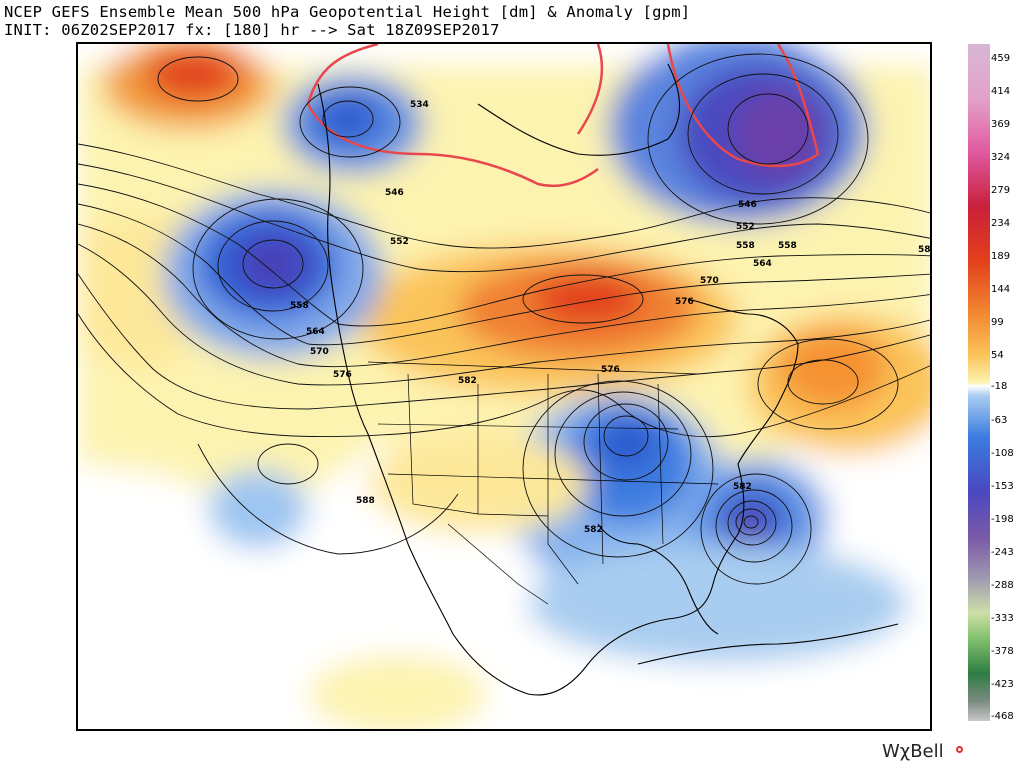 The image size is (1024, 768). Describe the element at coordinates (999, 386) in the screenshot. I see `colorbar-label: -18` at that location.